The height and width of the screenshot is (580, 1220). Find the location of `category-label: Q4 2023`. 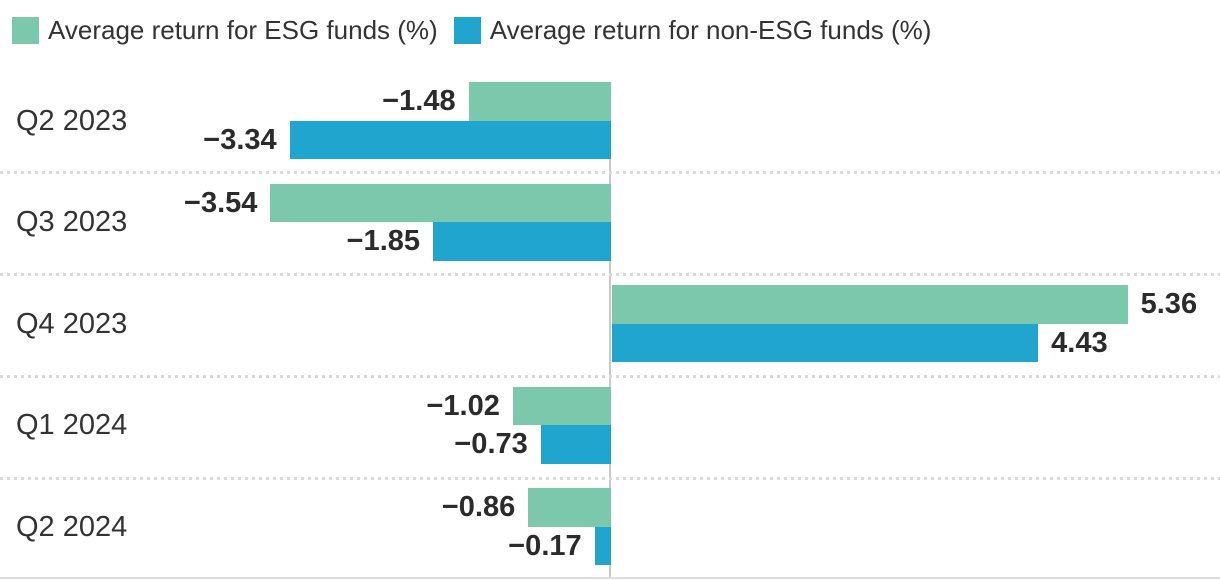

category-label: Q4 2023 is located at coordinates (72, 323).